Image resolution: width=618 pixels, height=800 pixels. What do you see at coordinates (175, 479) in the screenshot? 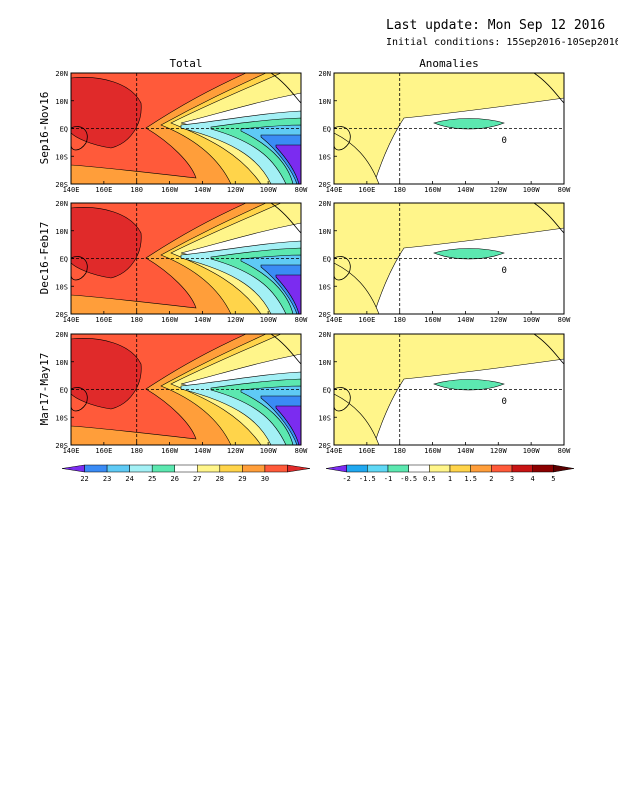
I see `colorbar-label: 26` at bounding box center [175, 479].